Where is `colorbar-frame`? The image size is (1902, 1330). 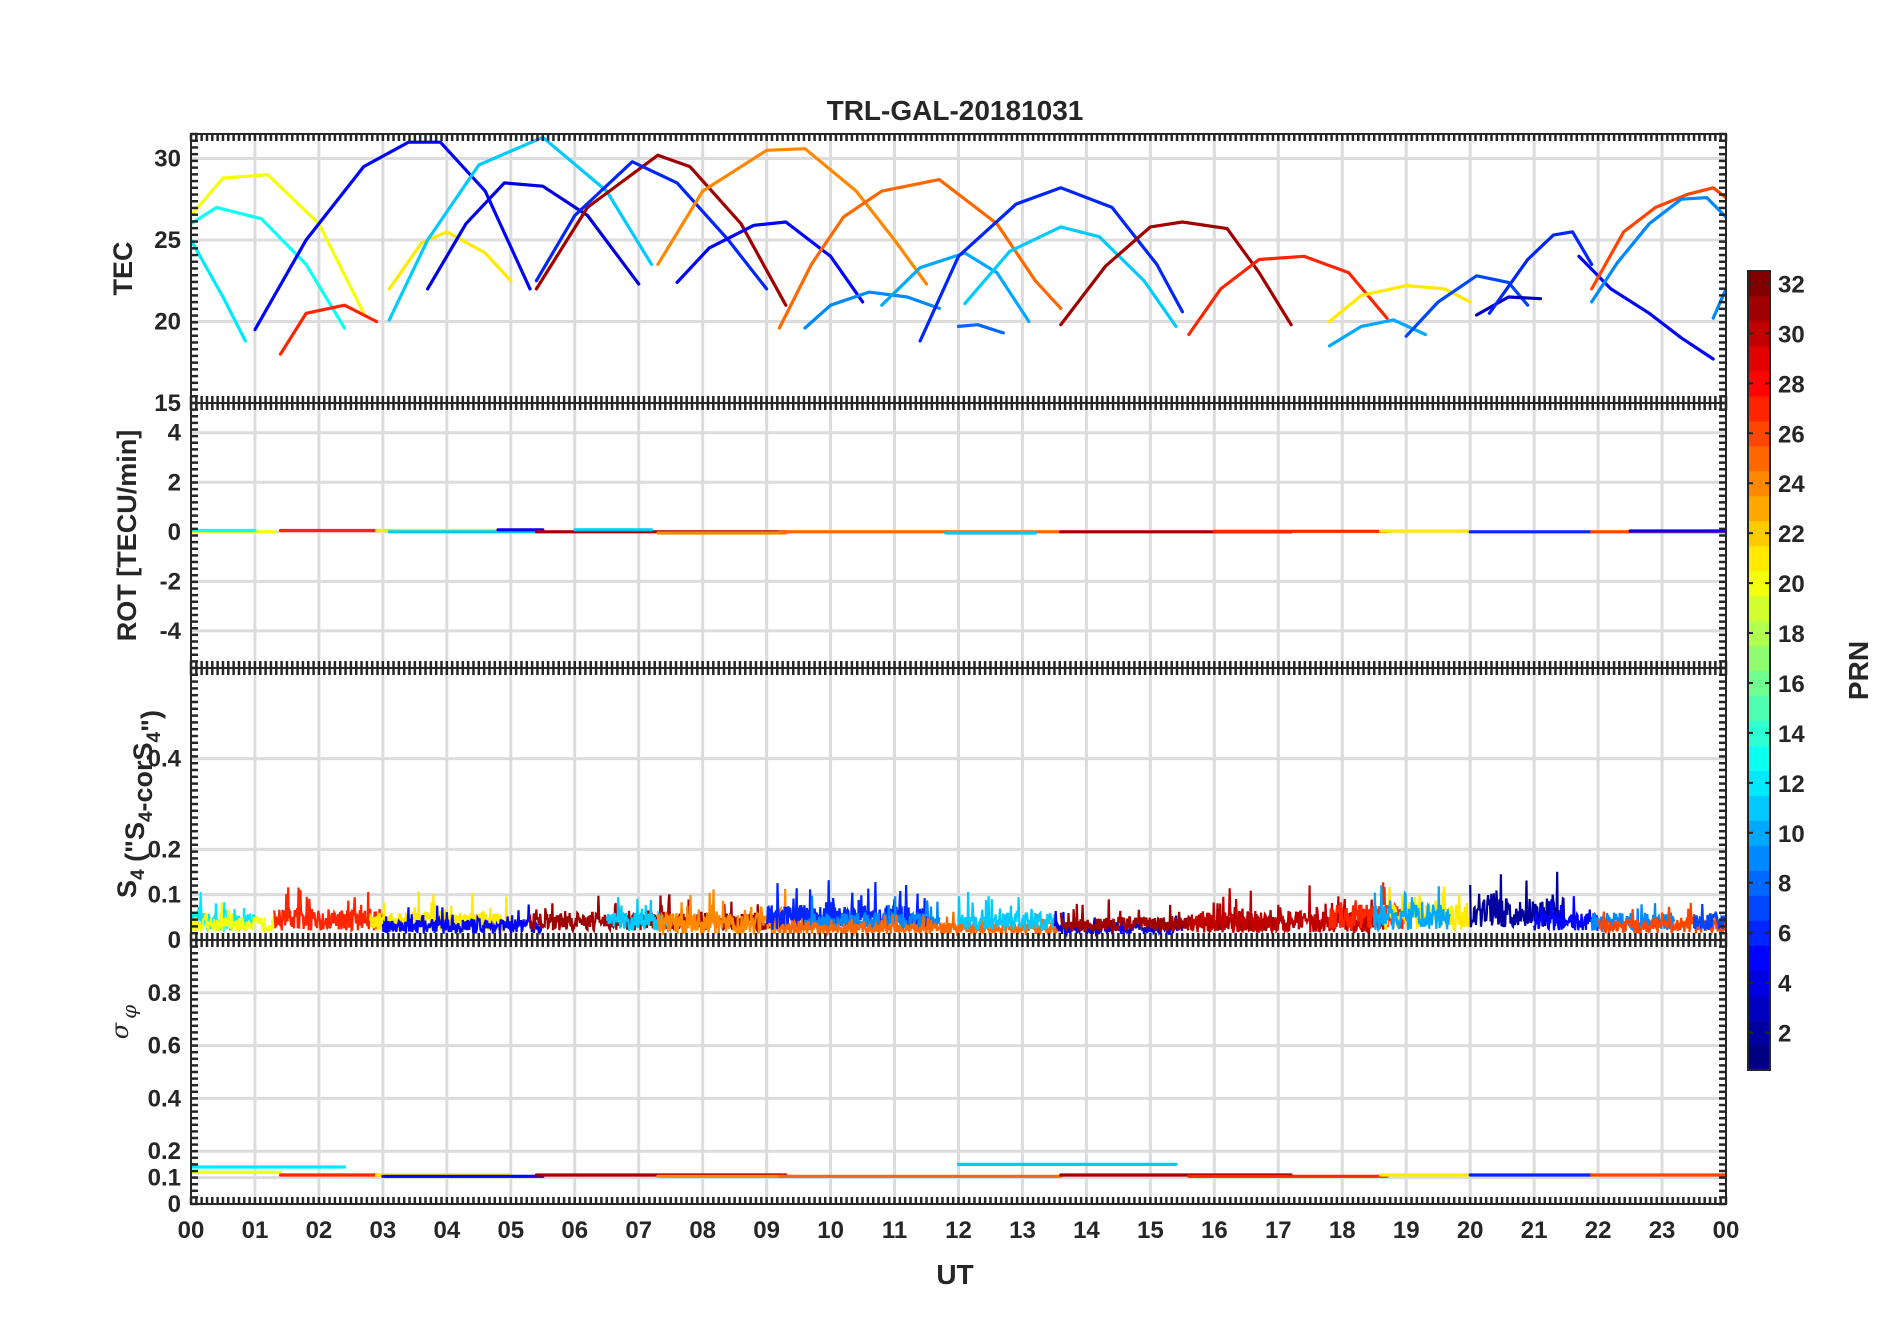 colorbar-frame is located at coordinates (1759, 670).